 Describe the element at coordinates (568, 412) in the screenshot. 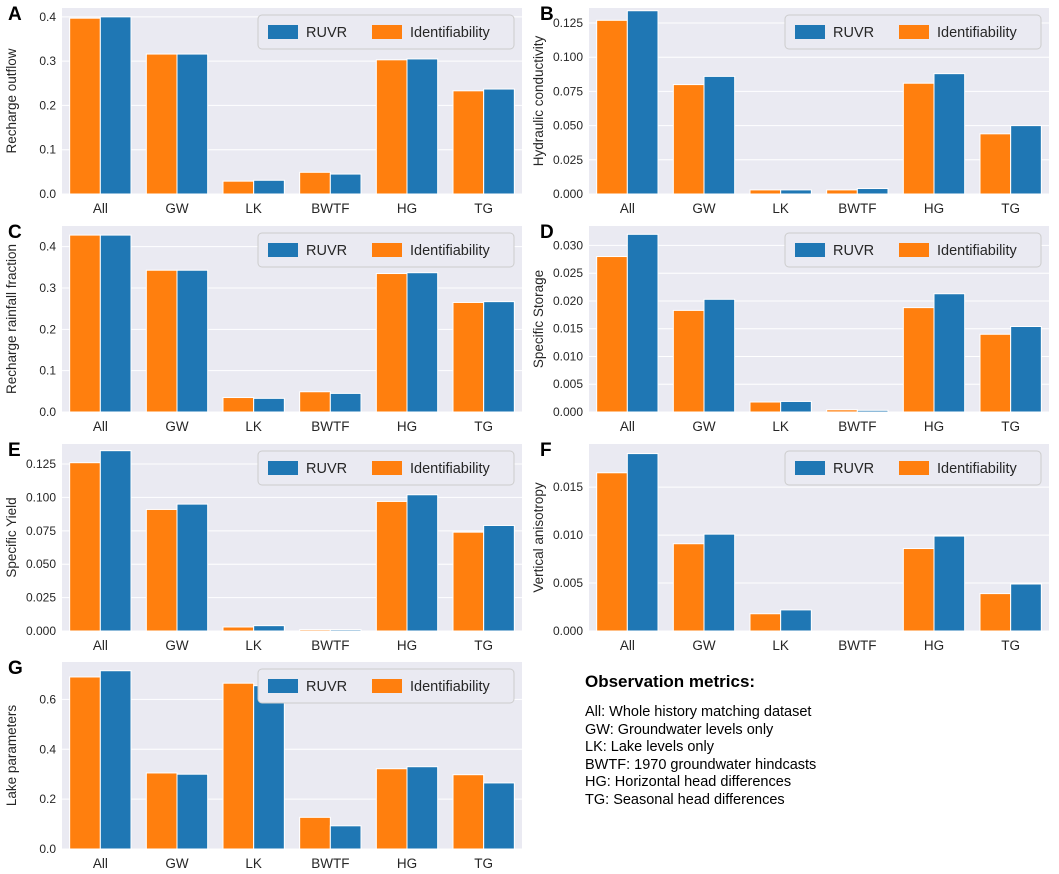

I see `y-tick-label: 0.000` at that location.